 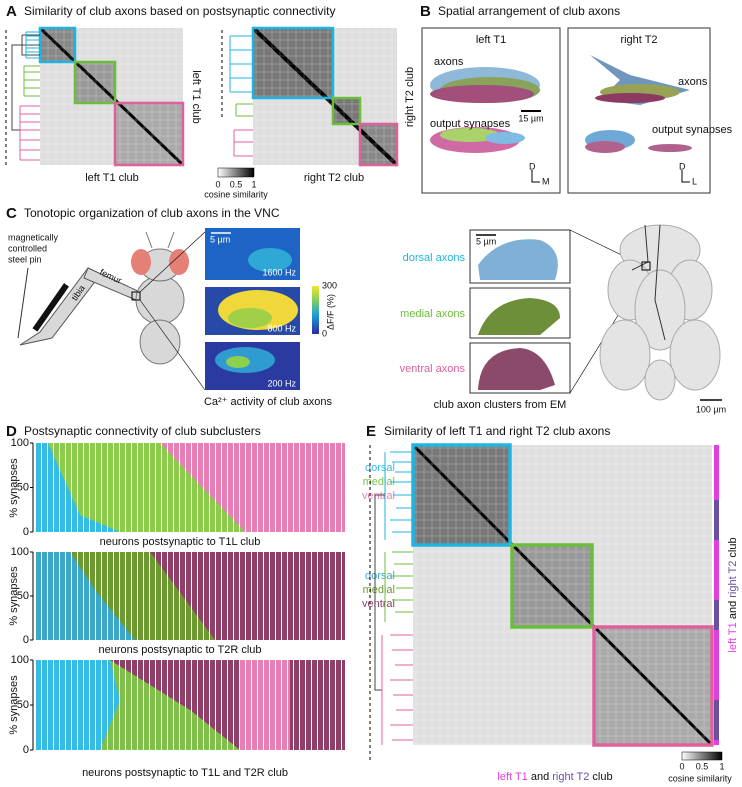 I want to click on legend-entry: medial, so click(x=379, y=590).